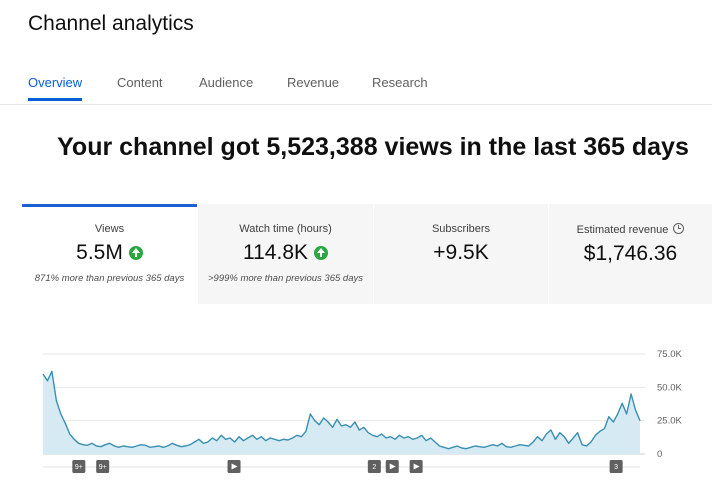  I want to click on clock-icon, so click(679, 228).